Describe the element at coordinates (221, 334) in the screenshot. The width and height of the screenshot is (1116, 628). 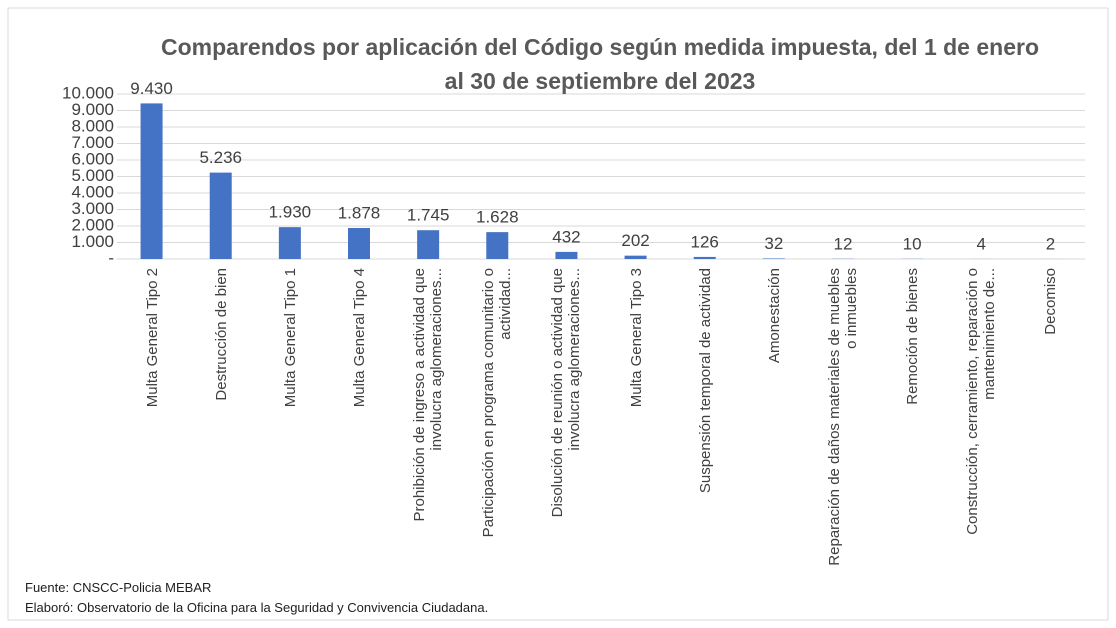
I see `x-tick-label: Destrucción de bien` at that location.